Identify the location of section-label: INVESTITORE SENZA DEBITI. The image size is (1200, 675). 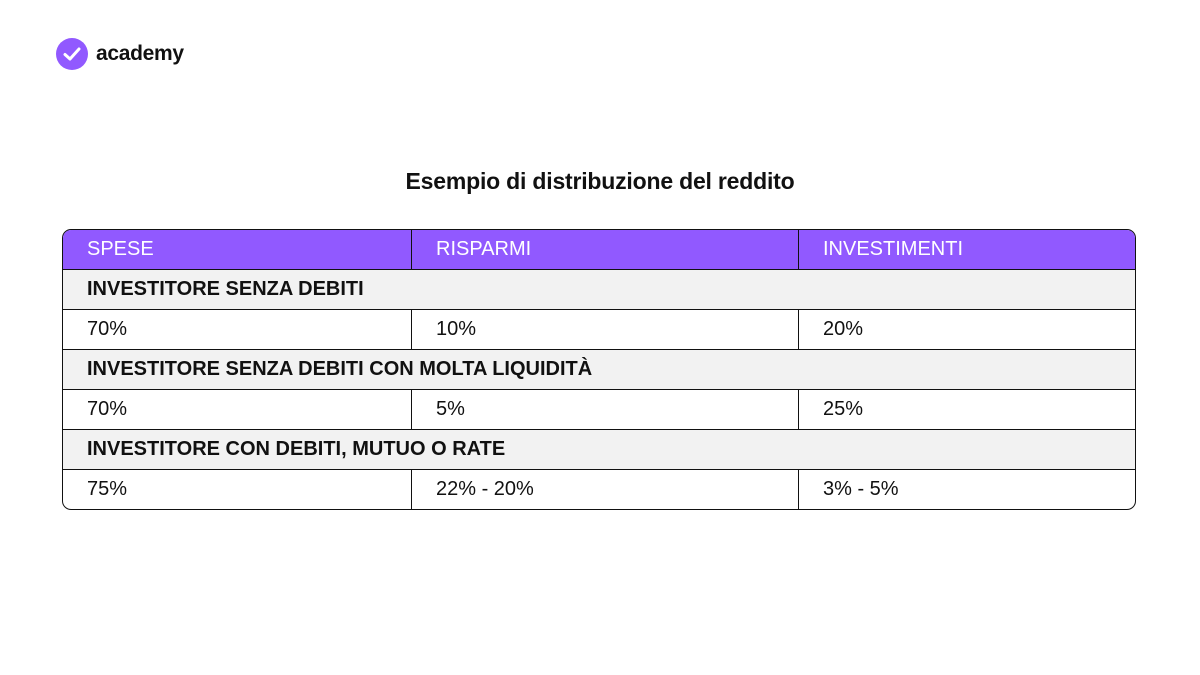
(225, 289).